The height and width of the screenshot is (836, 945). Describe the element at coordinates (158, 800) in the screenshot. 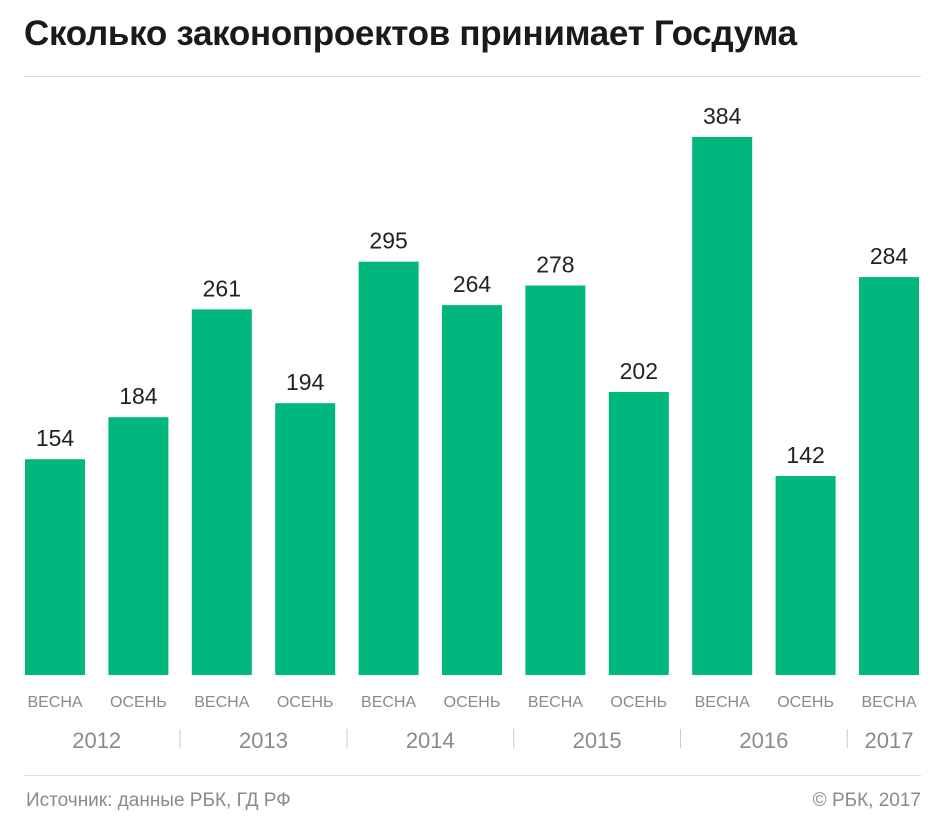

I see `source-note: Источник: данные РБК, ГД РФ` at that location.